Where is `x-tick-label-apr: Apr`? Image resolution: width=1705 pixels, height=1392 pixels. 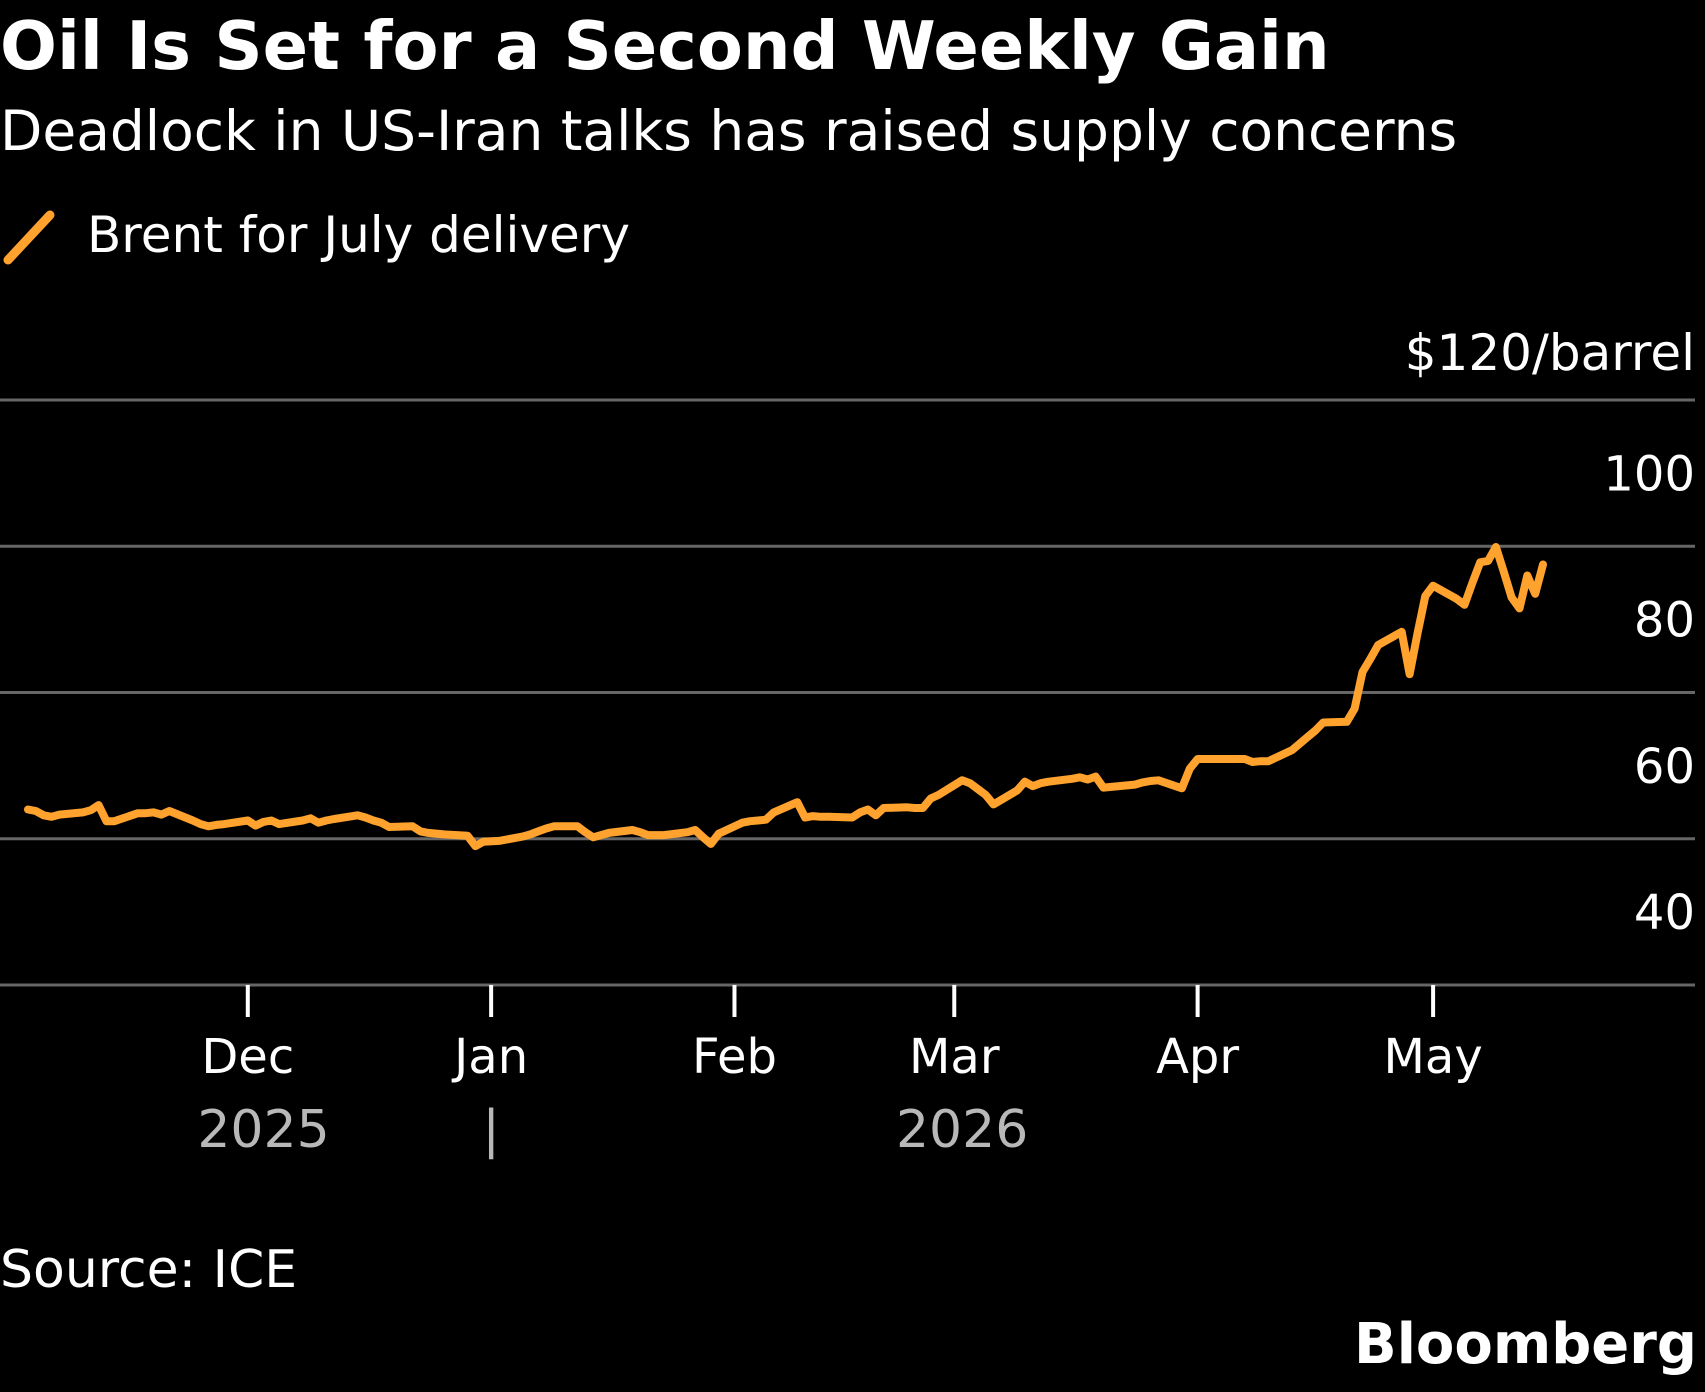 x-tick-label-apr: Apr is located at coordinates (1197, 1057).